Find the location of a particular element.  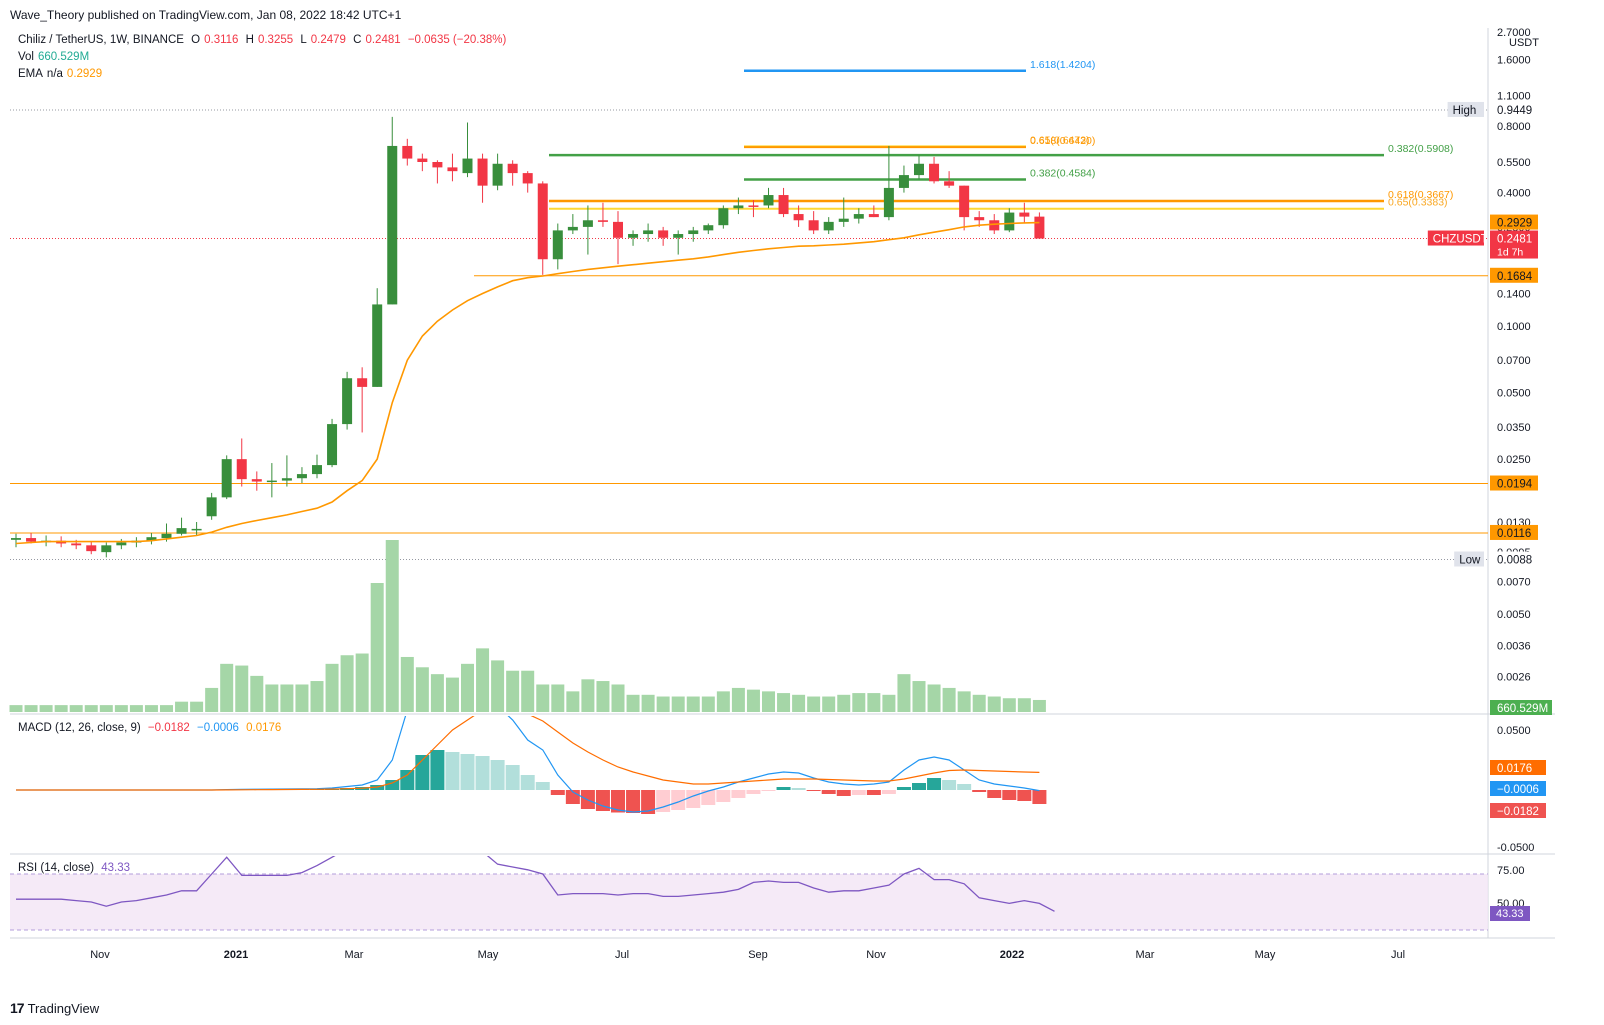

volume-bars is located at coordinates (527, 626).